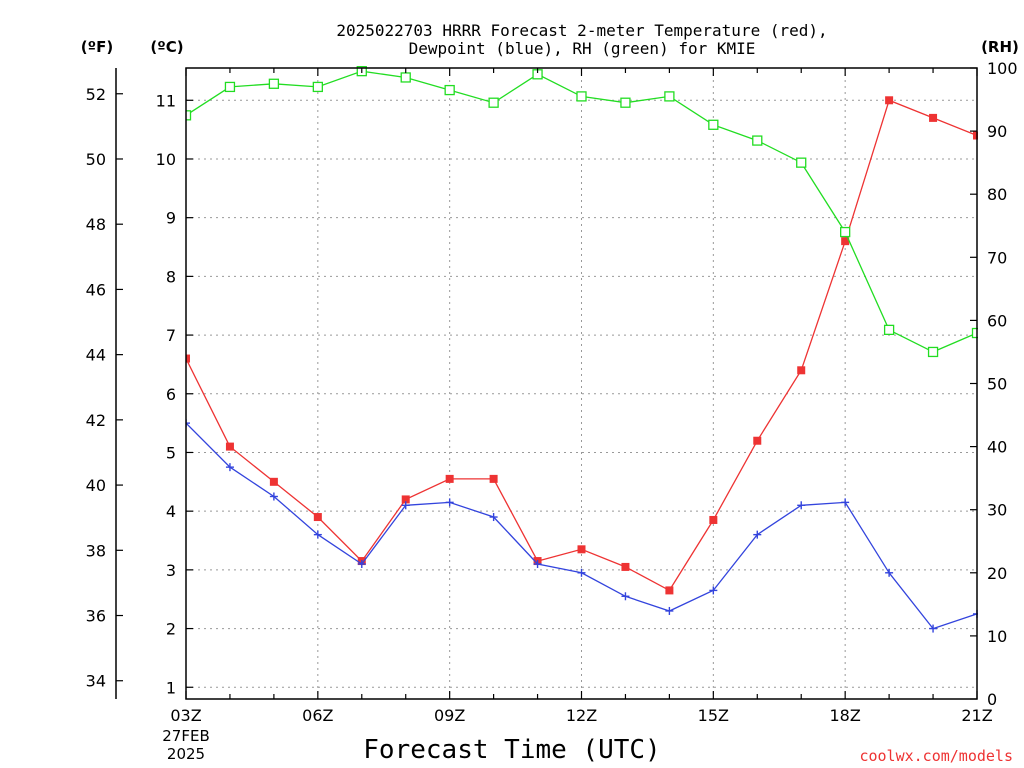 Image resolution: width=1024 pixels, height=768 pixels. Describe the element at coordinates (997, 636) in the screenshot. I see `rh-tick-label: 10` at that location.